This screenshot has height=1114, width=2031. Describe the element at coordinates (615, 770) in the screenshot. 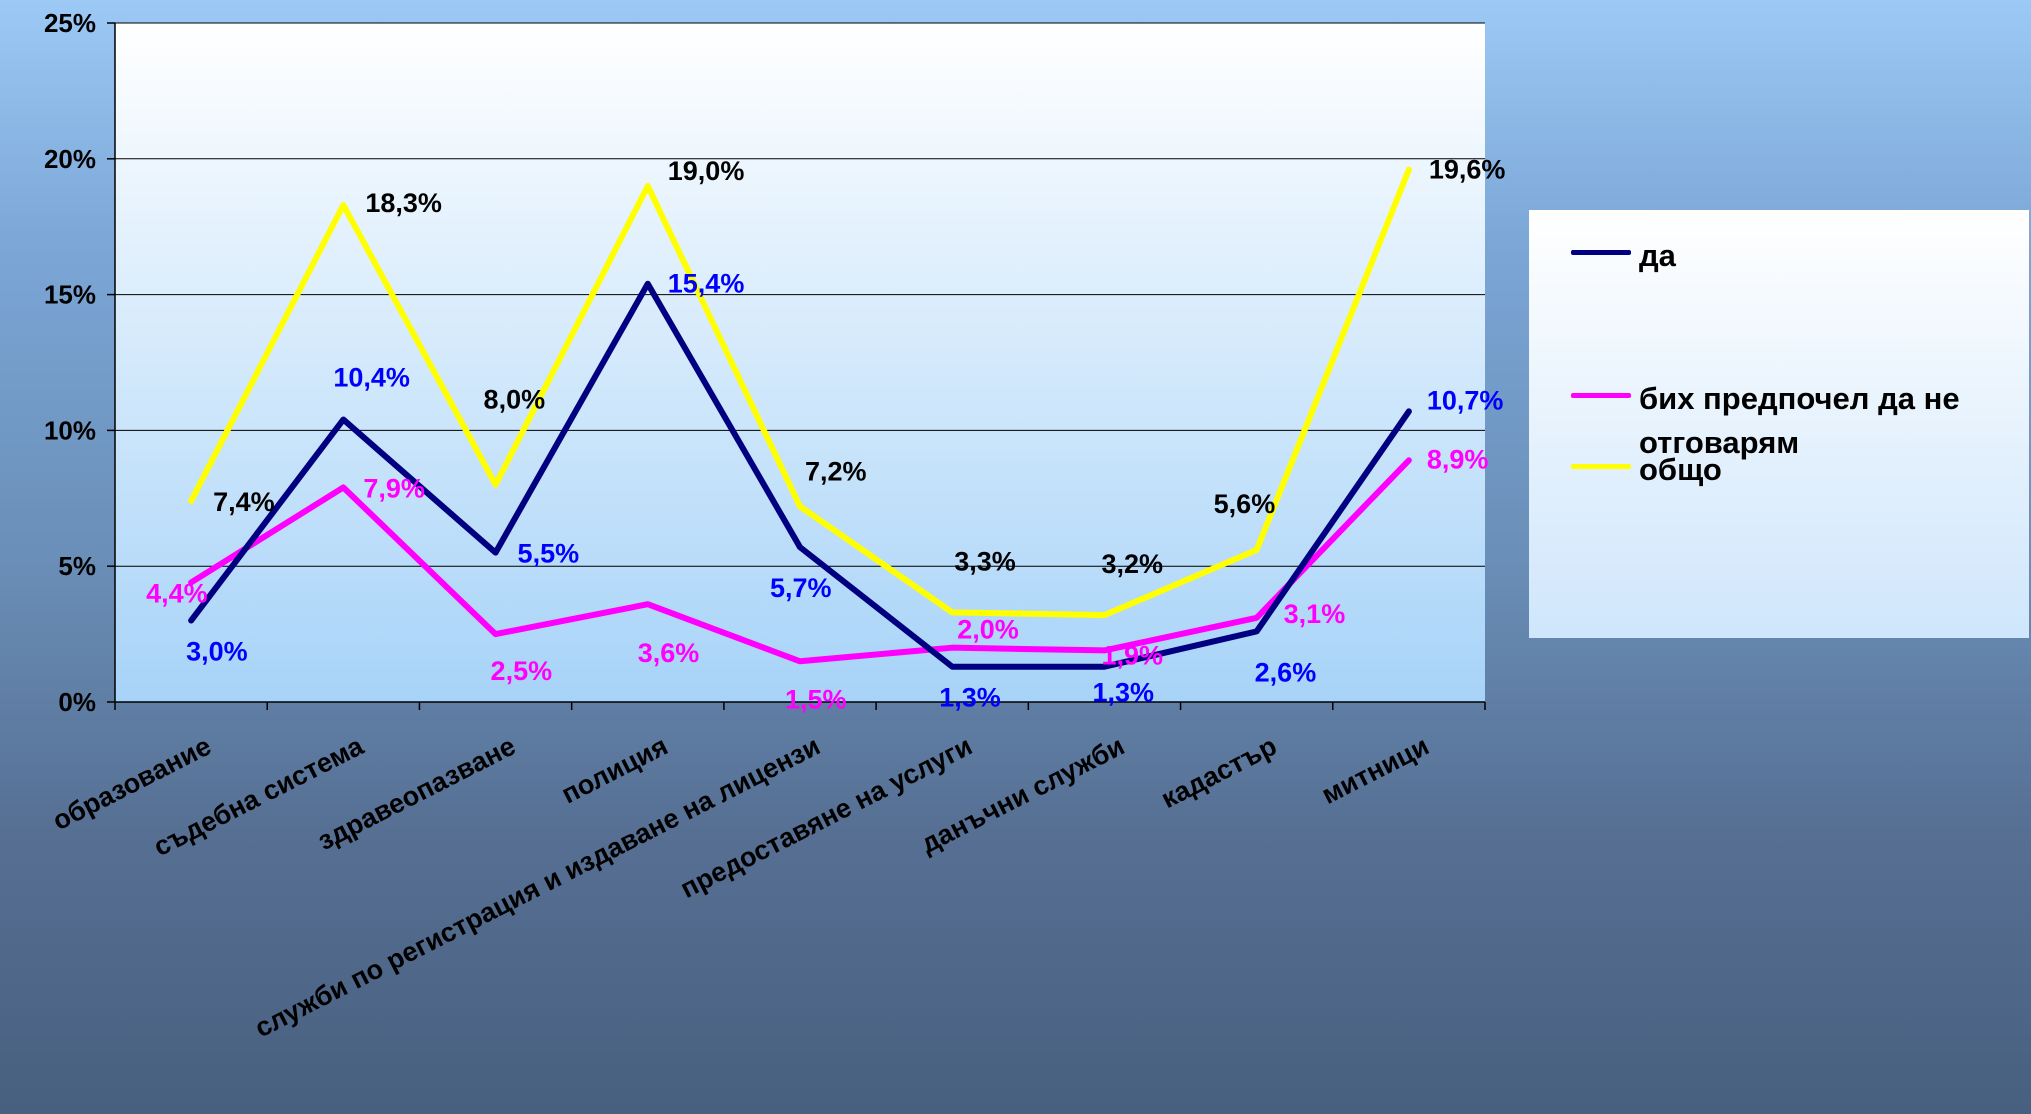

I see `x-tick-label: полиция` at that location.